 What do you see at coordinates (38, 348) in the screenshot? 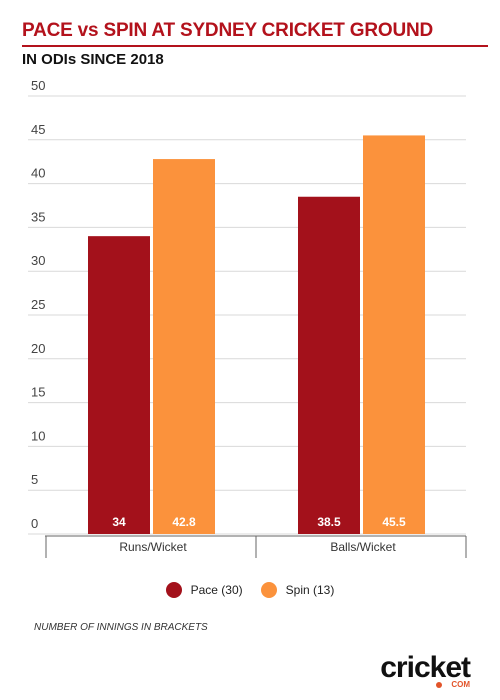
I see `y-tick-label: 20` at bounding box center [38, 348].